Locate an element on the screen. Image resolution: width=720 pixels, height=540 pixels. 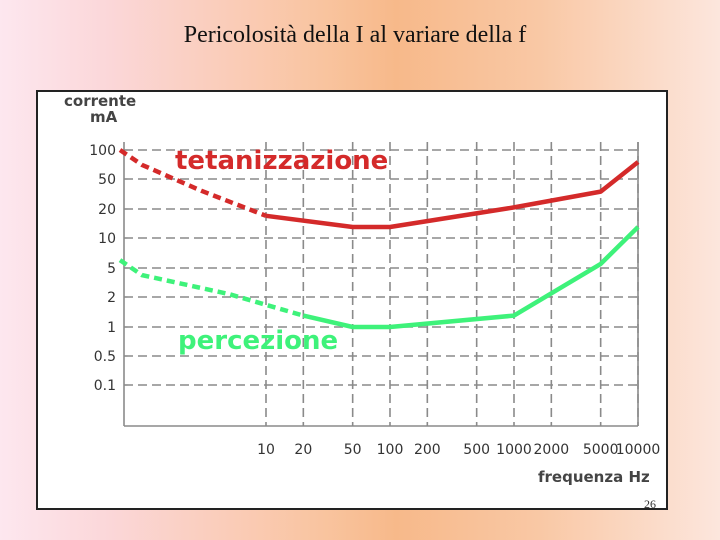
y-axis-unit: mA is located at coordinates (104, 117).